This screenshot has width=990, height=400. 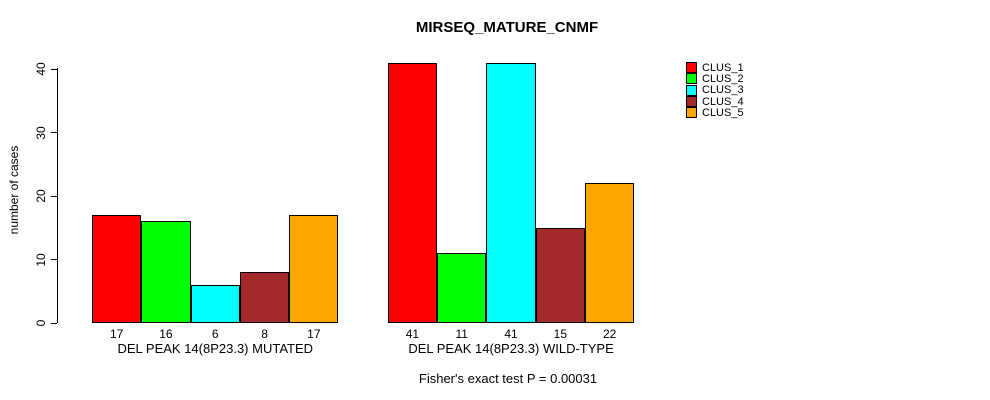 What do you see at coordinates (41, 132) in the screenshot?
I see `y-tick-label: 30` at bounding box center [41, 132].